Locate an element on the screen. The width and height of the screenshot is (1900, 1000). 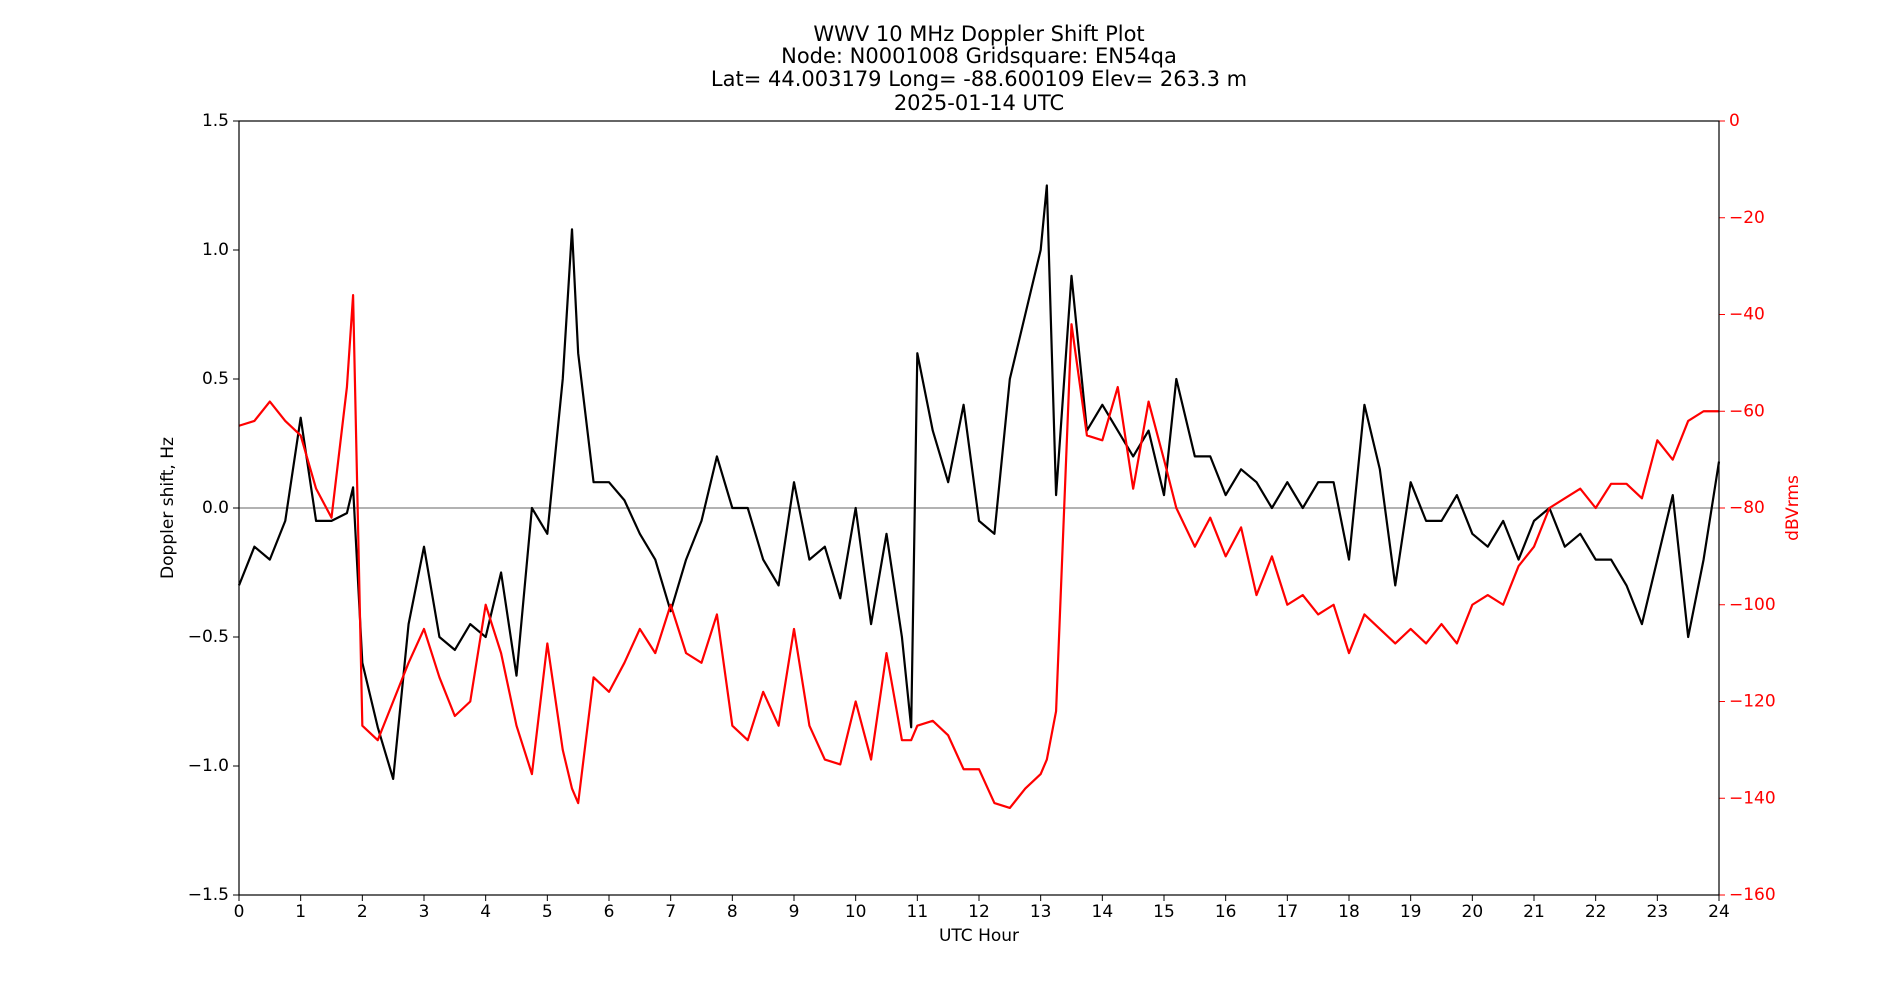
x-tick-label: 12 is located at coordinates (979, 912).